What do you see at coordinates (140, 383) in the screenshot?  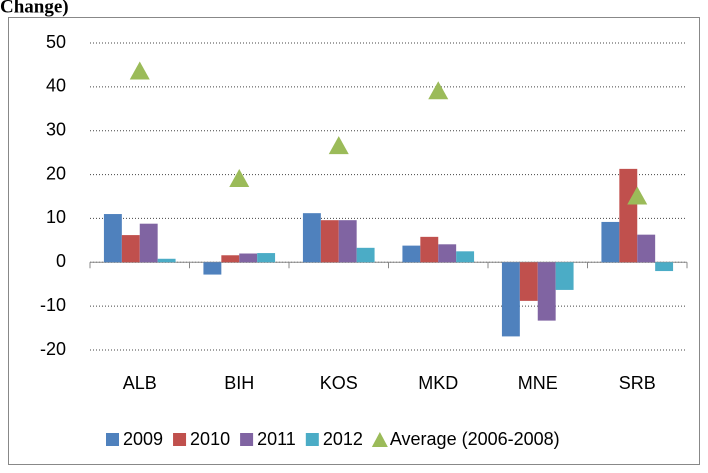 I see `x-tick-label: ALB` at bounding box center [140, 383].